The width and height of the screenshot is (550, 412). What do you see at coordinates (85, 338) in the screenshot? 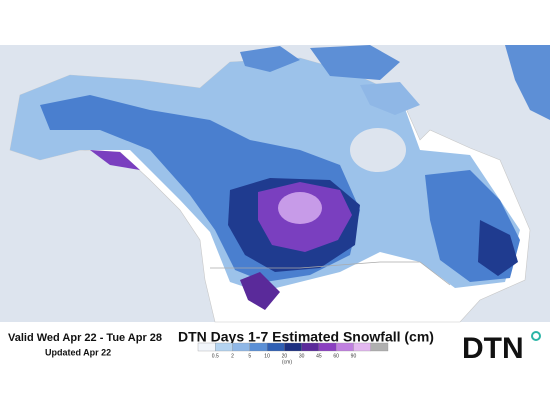
I see `valid-text: Valid Wed Apr 22 - Tue Apr 28` at bounding box center [85, 338].